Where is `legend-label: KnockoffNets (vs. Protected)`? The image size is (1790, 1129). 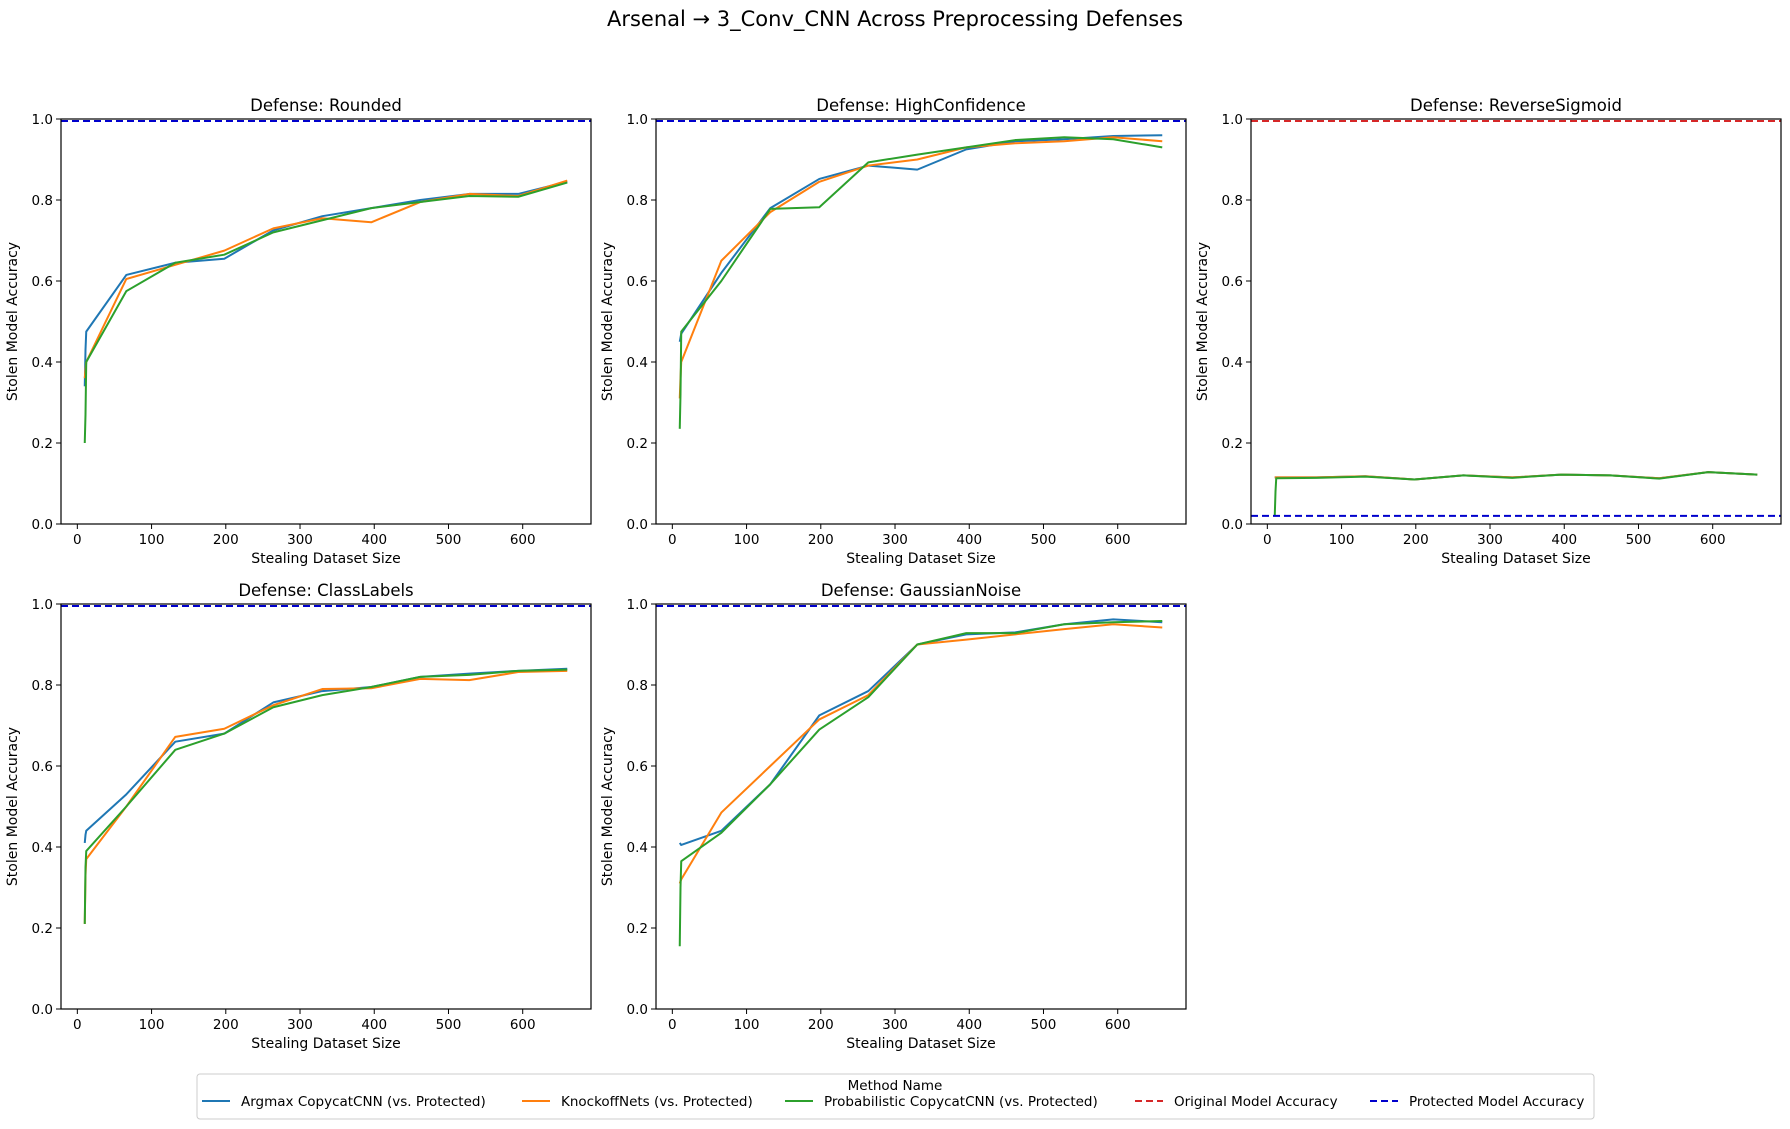 legend-label: KnockoffNets (vs. Protected) is located at coordinates (657, 1102).